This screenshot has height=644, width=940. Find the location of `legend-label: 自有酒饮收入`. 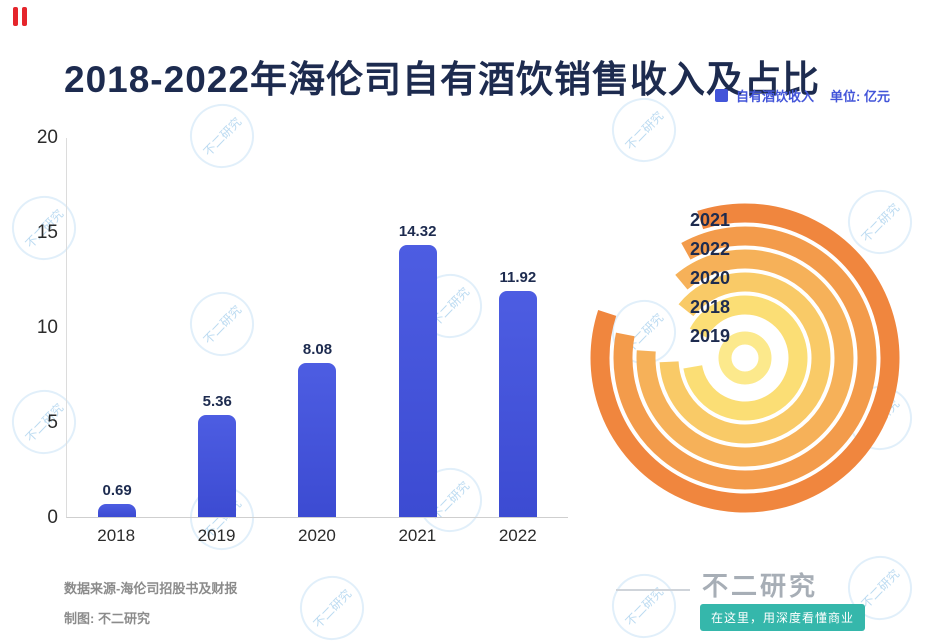

legend-label: 自有酒饮收入 is located at coordinates (775, 96).